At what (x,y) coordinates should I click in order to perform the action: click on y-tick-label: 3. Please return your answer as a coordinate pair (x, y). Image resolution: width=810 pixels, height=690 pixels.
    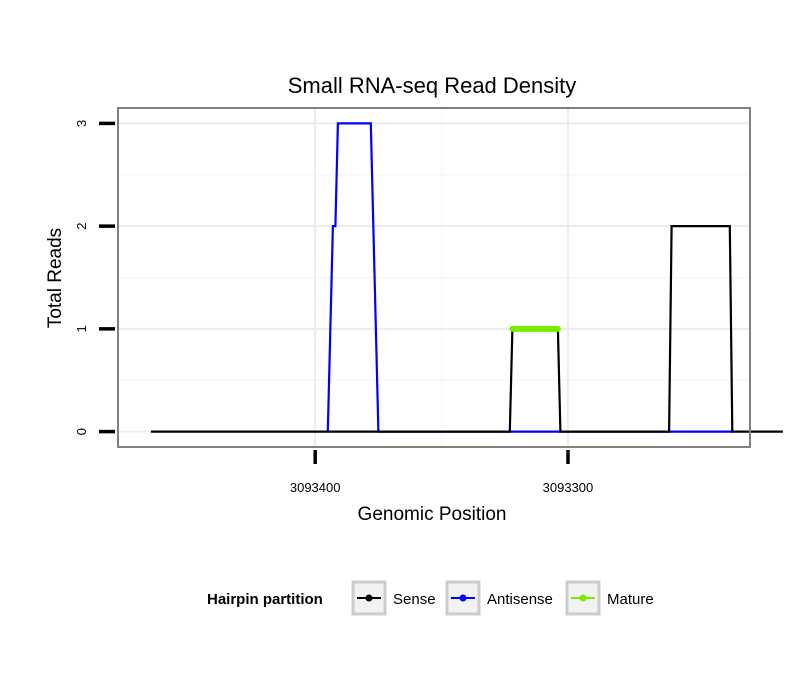
    Looking at the image, I should click on (81, 123).